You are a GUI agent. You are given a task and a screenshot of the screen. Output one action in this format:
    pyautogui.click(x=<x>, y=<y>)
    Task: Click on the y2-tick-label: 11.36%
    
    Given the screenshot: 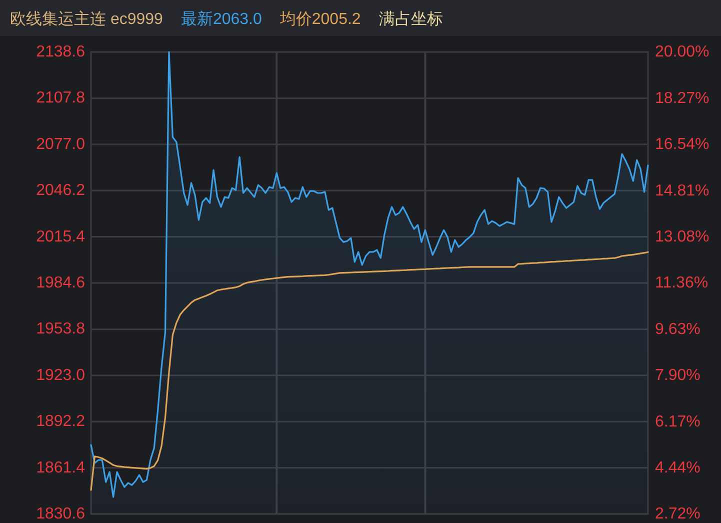 What is the action you would take?
    pyautogui.click(x=681, y=283)
    